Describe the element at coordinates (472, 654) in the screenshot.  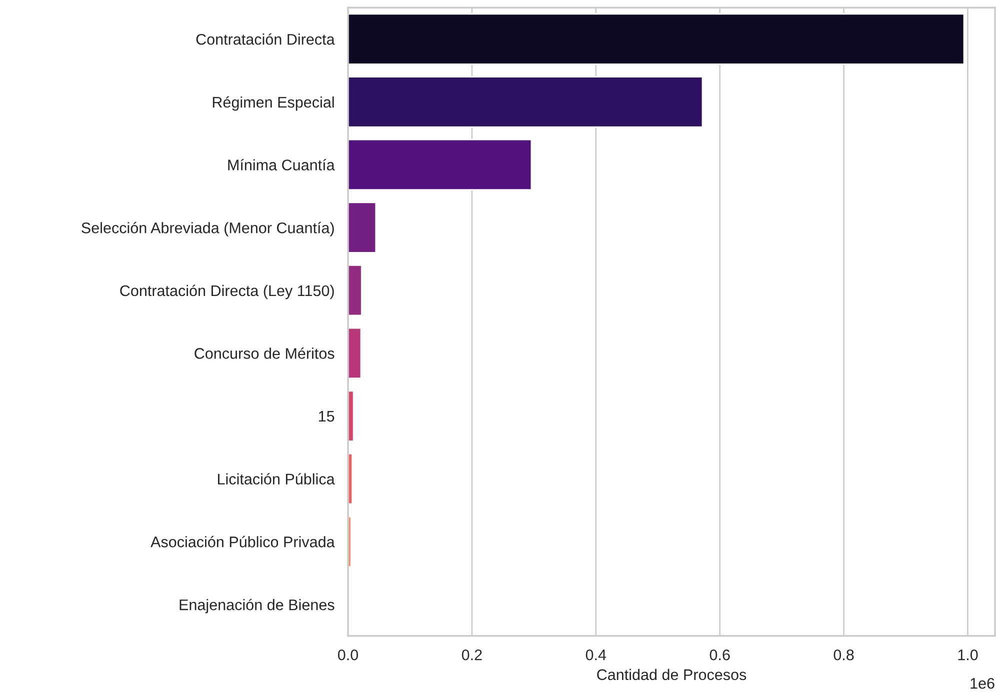
I see `x-tick-label: 0.2` at that location.